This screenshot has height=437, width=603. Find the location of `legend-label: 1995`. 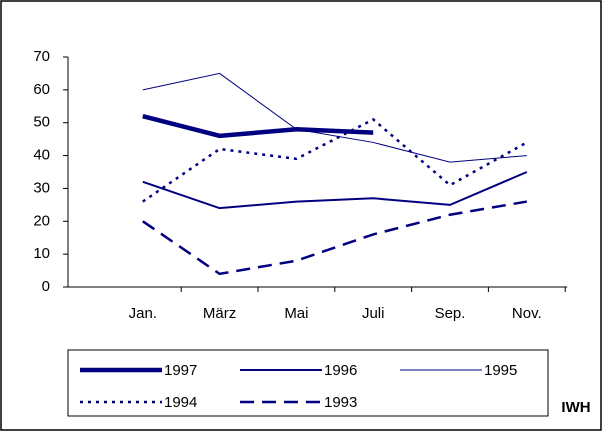

legend-label: 1995 is located at coordinates (500, 370).